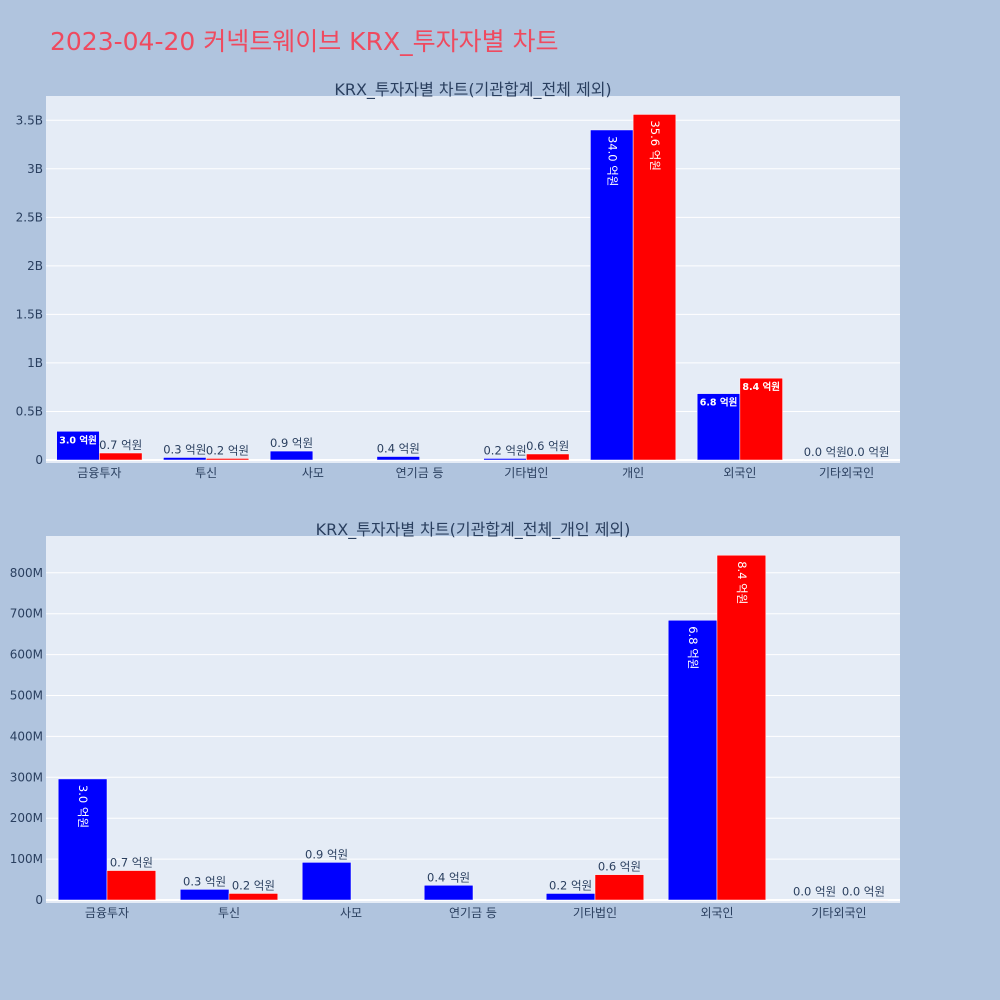 The height and width of the screenshot is (1000, 1000). What do you see at coordinates (26, 573) in the screenshot?
I see `y-tick-label: 800M` at bounding box center [26, 573].